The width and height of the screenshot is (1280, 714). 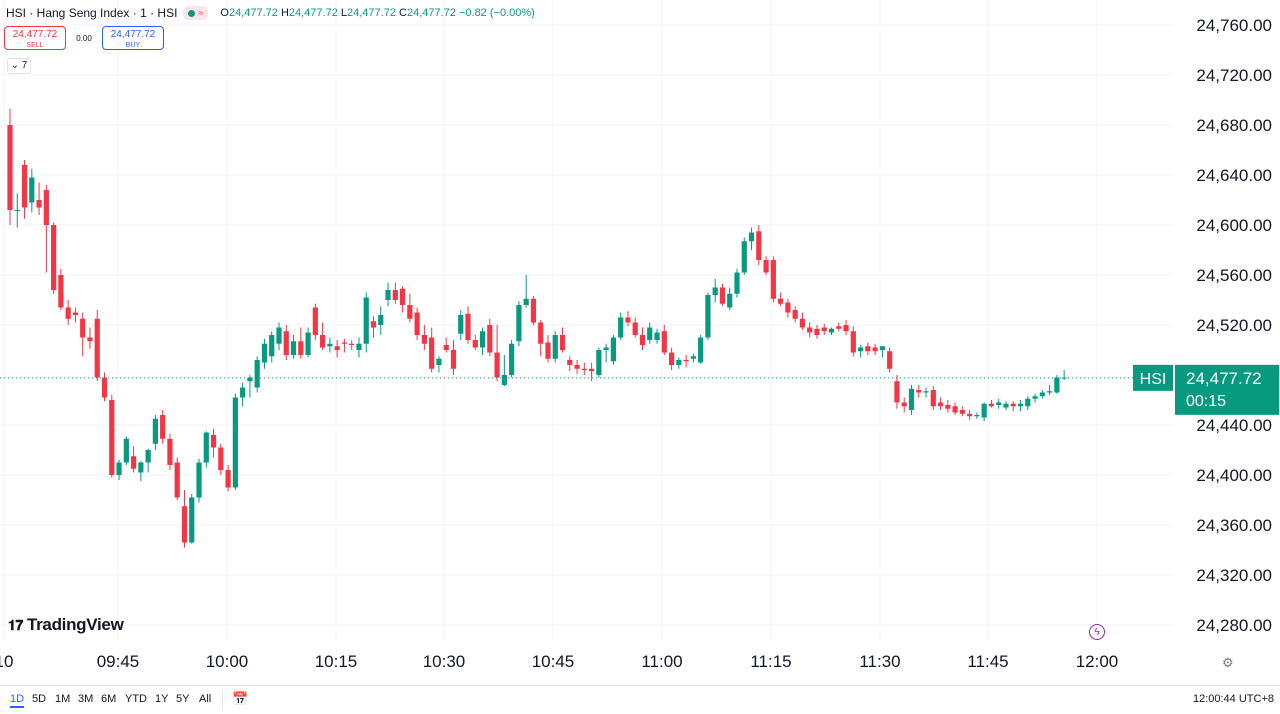 What do you see at coordinates (19, 66) in the screenshot?
I see `indicators-collapse-button: ⌄ 7` at bounding box center [19, 66].